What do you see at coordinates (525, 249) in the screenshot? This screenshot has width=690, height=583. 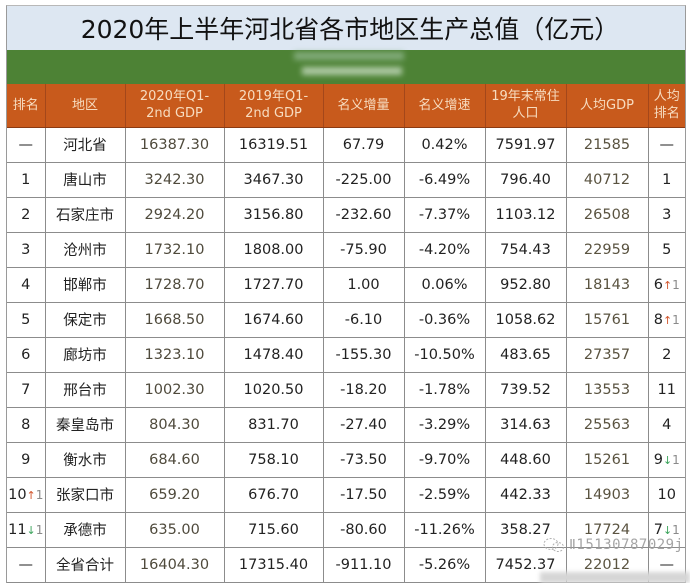 I see `cell-value: 754.43` at bounding box center [525, 249].